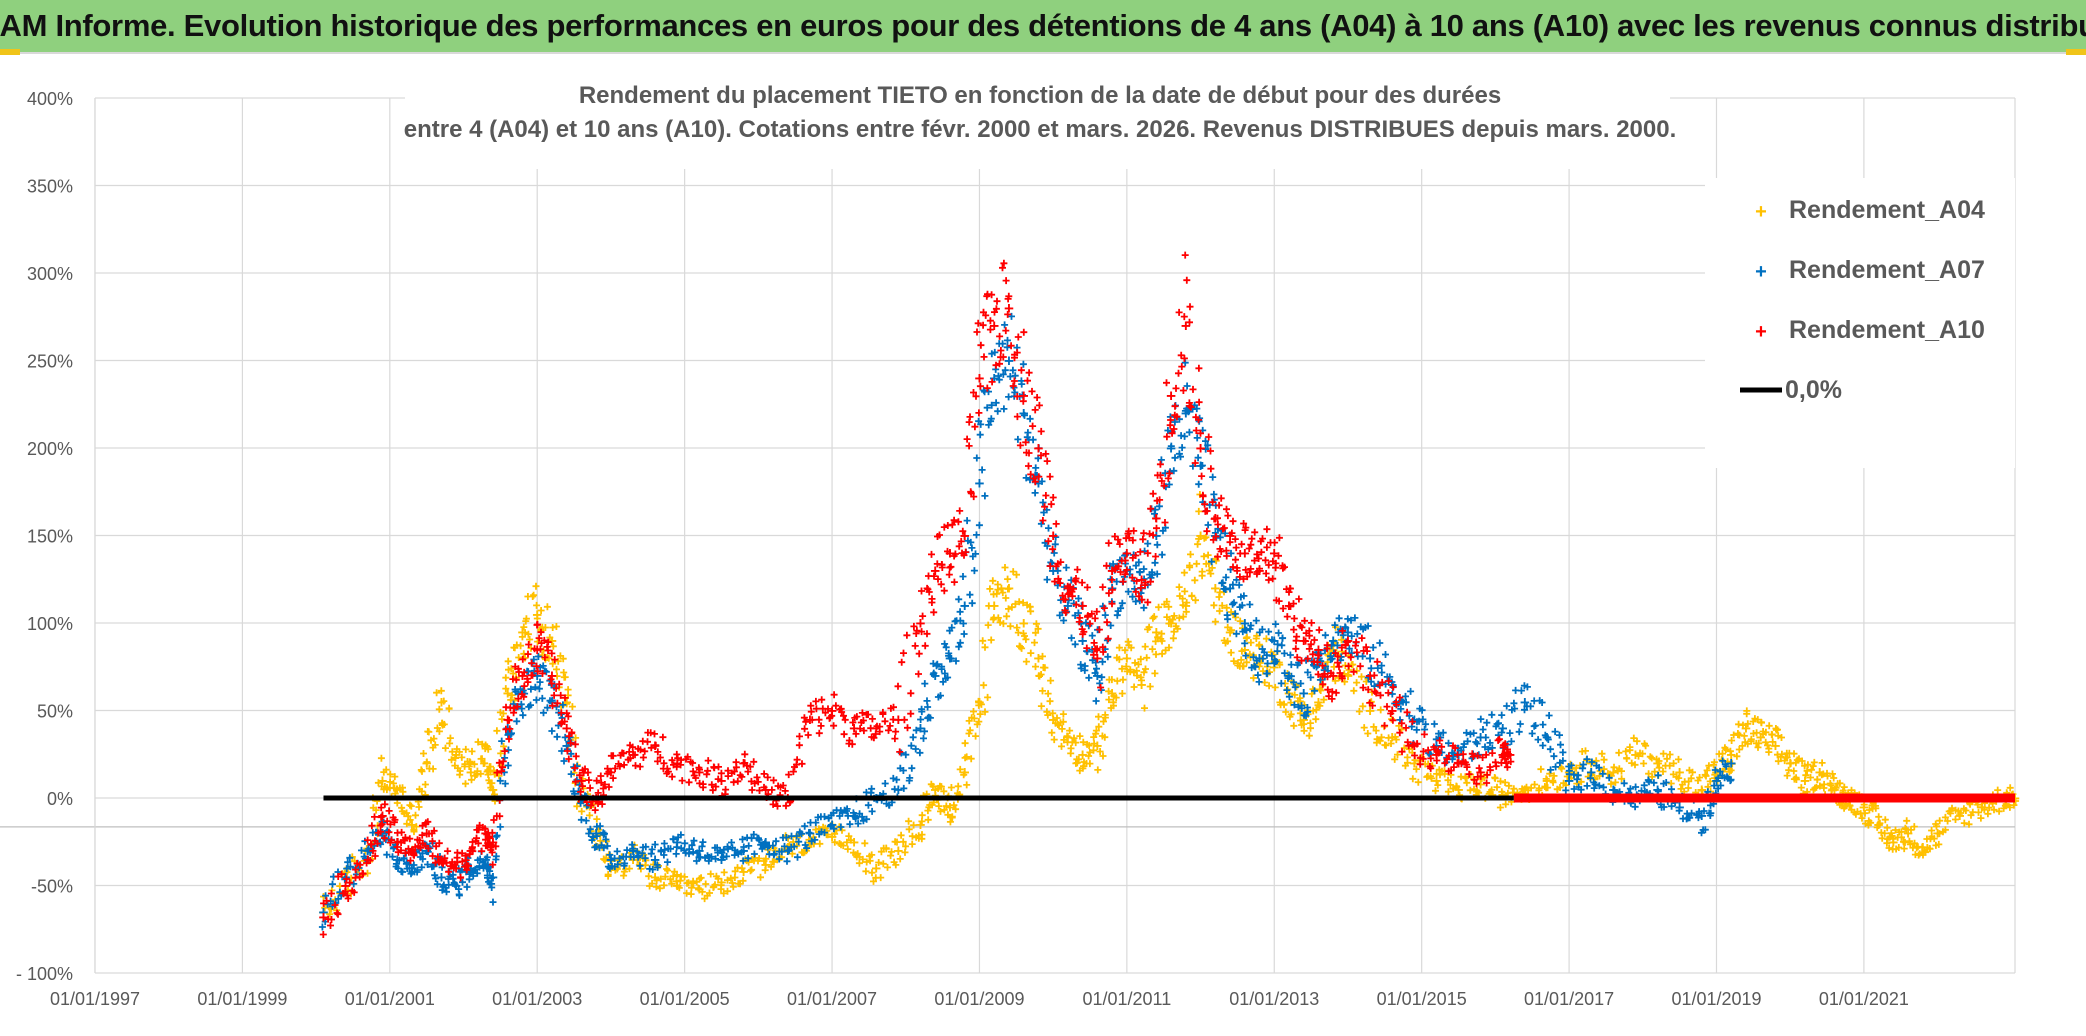 The image size is (2086, 1036). Describe the element at coordinates (1716, 999) in the screenshot. I see `x-tick-label: 01/01/2019` at that location.